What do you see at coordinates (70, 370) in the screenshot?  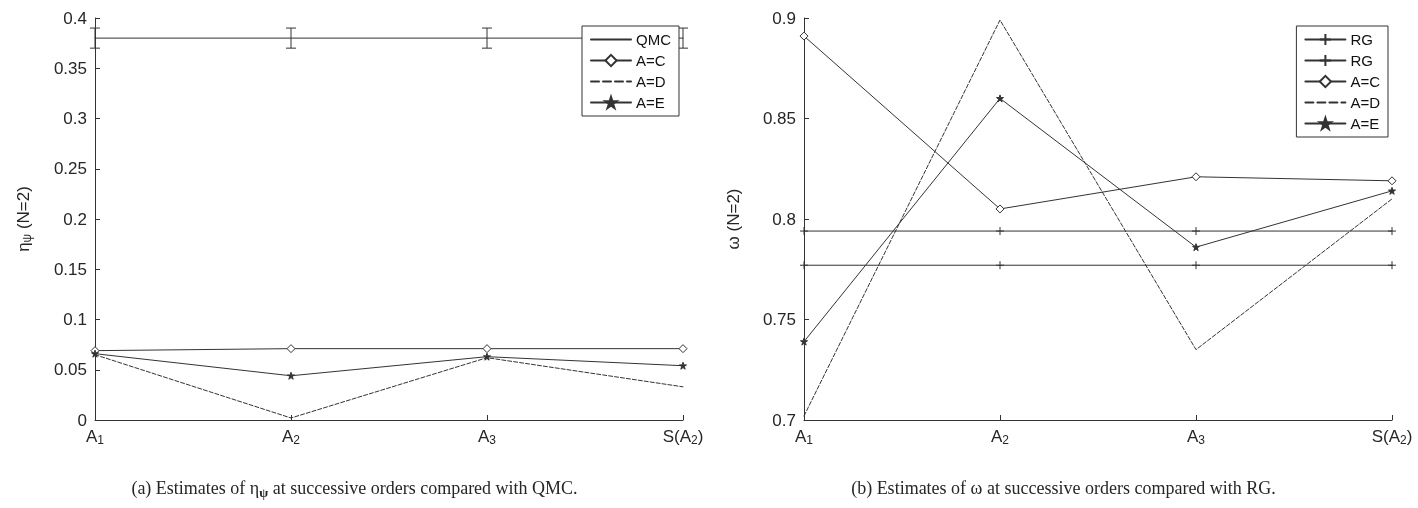 I see `y-tick-label: 0.05` at bounding box center [70, 370].